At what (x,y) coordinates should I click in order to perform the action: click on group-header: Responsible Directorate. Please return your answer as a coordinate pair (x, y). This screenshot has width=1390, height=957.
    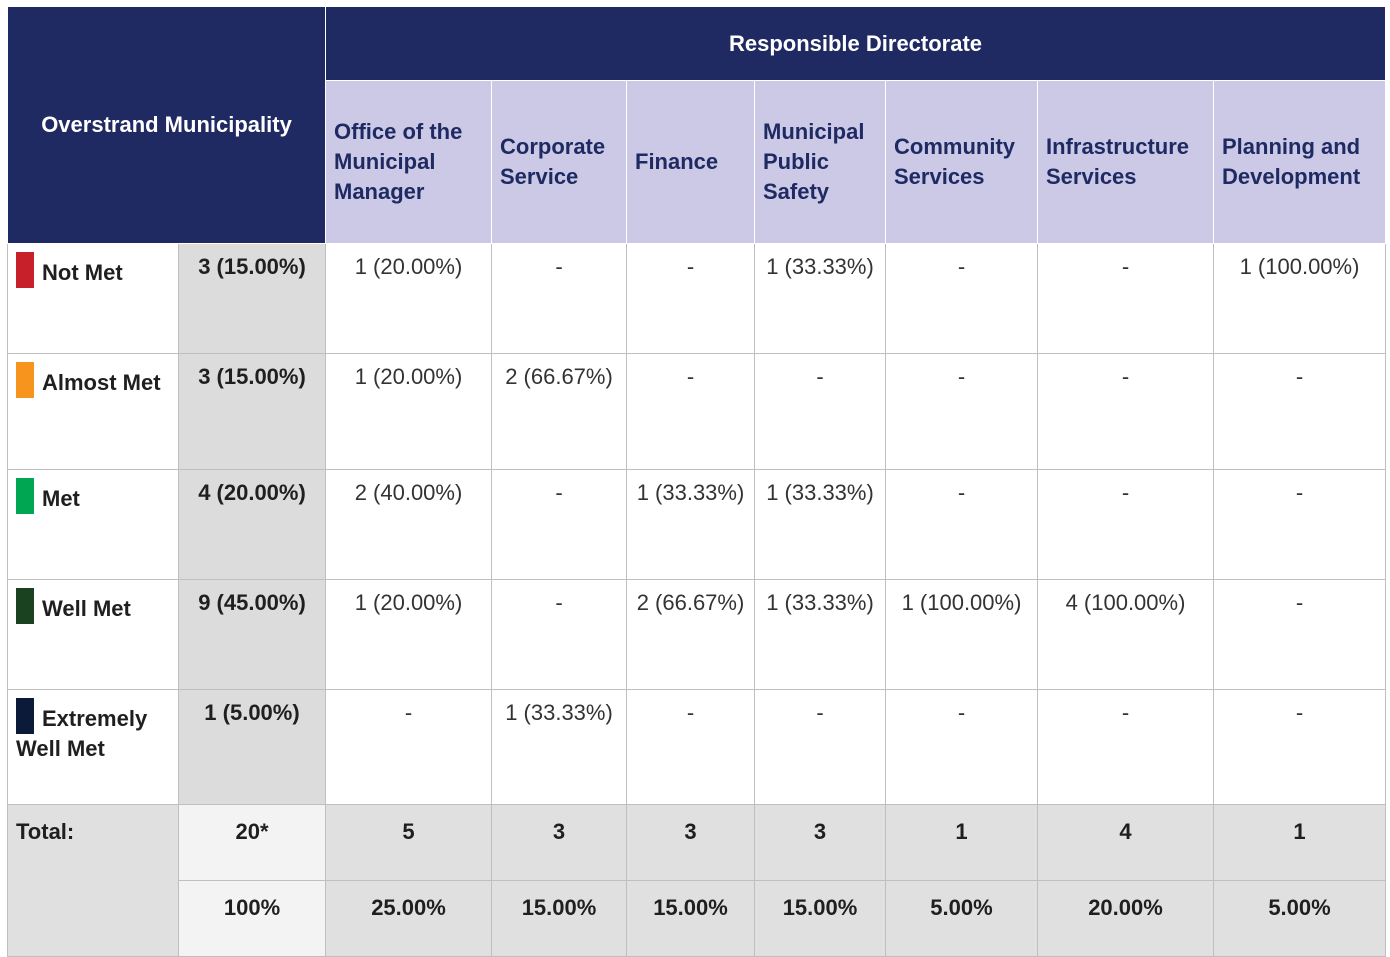
    Looking at the image, I should click on (855, 43).